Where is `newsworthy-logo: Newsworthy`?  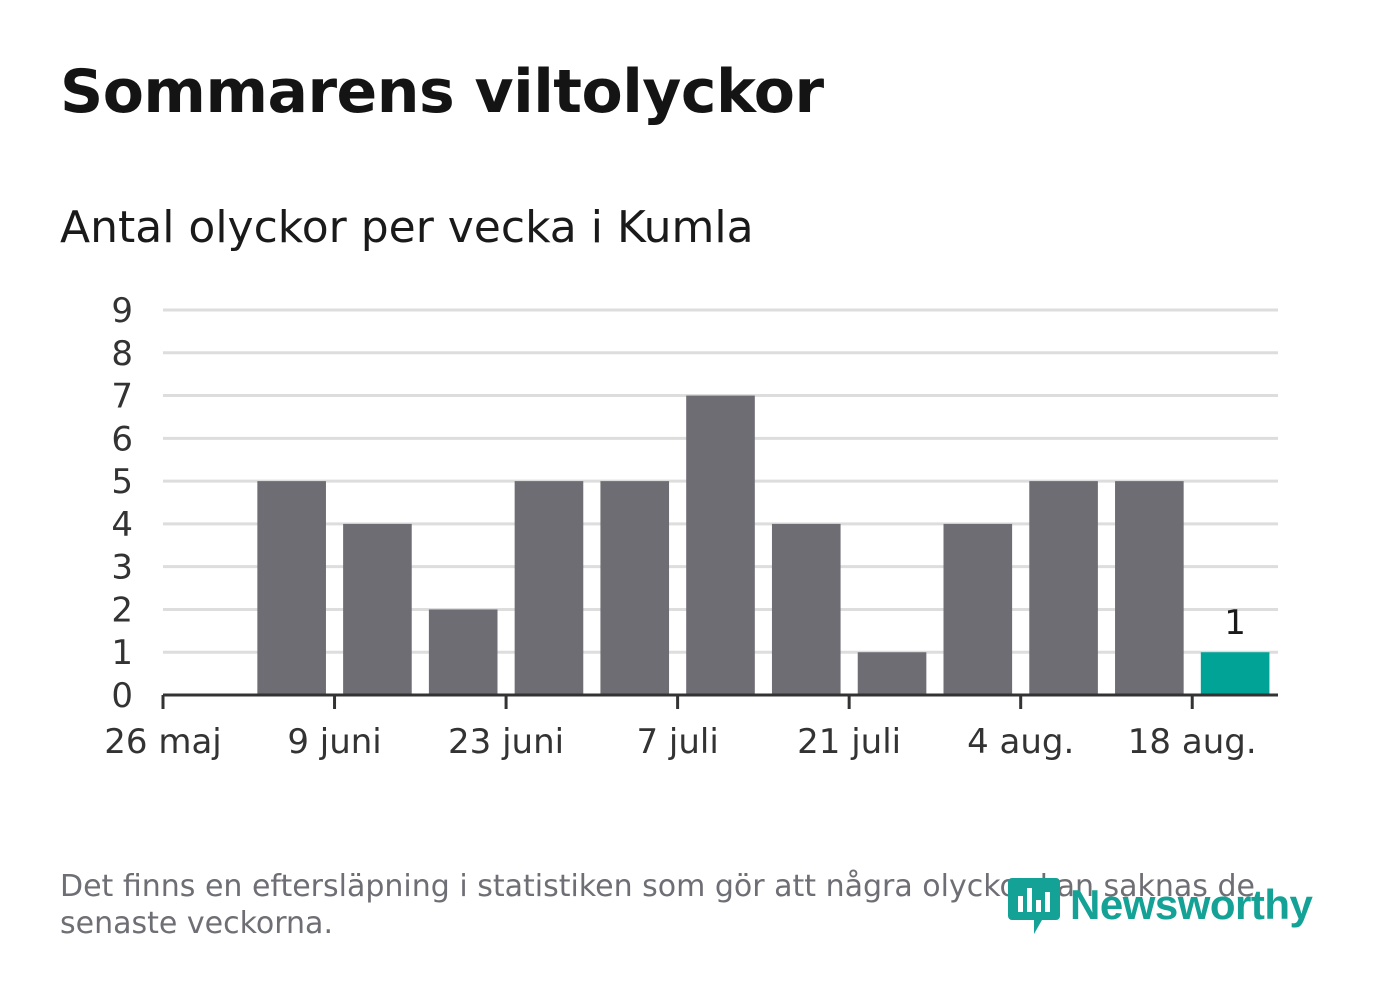 newsworthy-logo: Newsworthy is located at coordinates (1160, 905).